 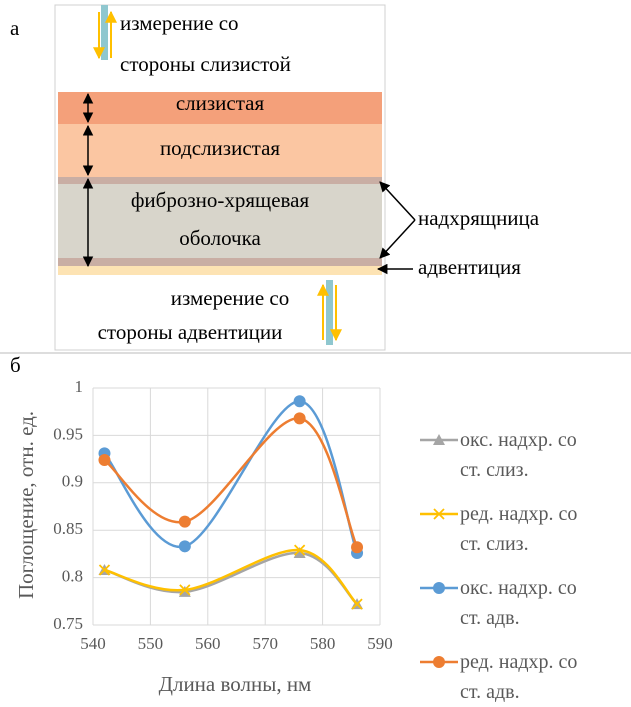 I want to click on note: стороны адвентиции, so click(x=190, y=332).